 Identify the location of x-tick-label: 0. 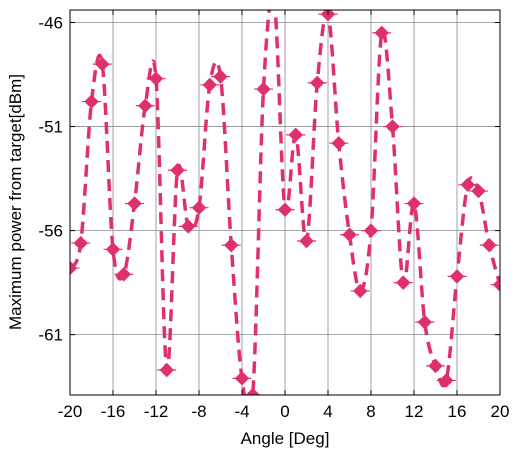
(284, 411).